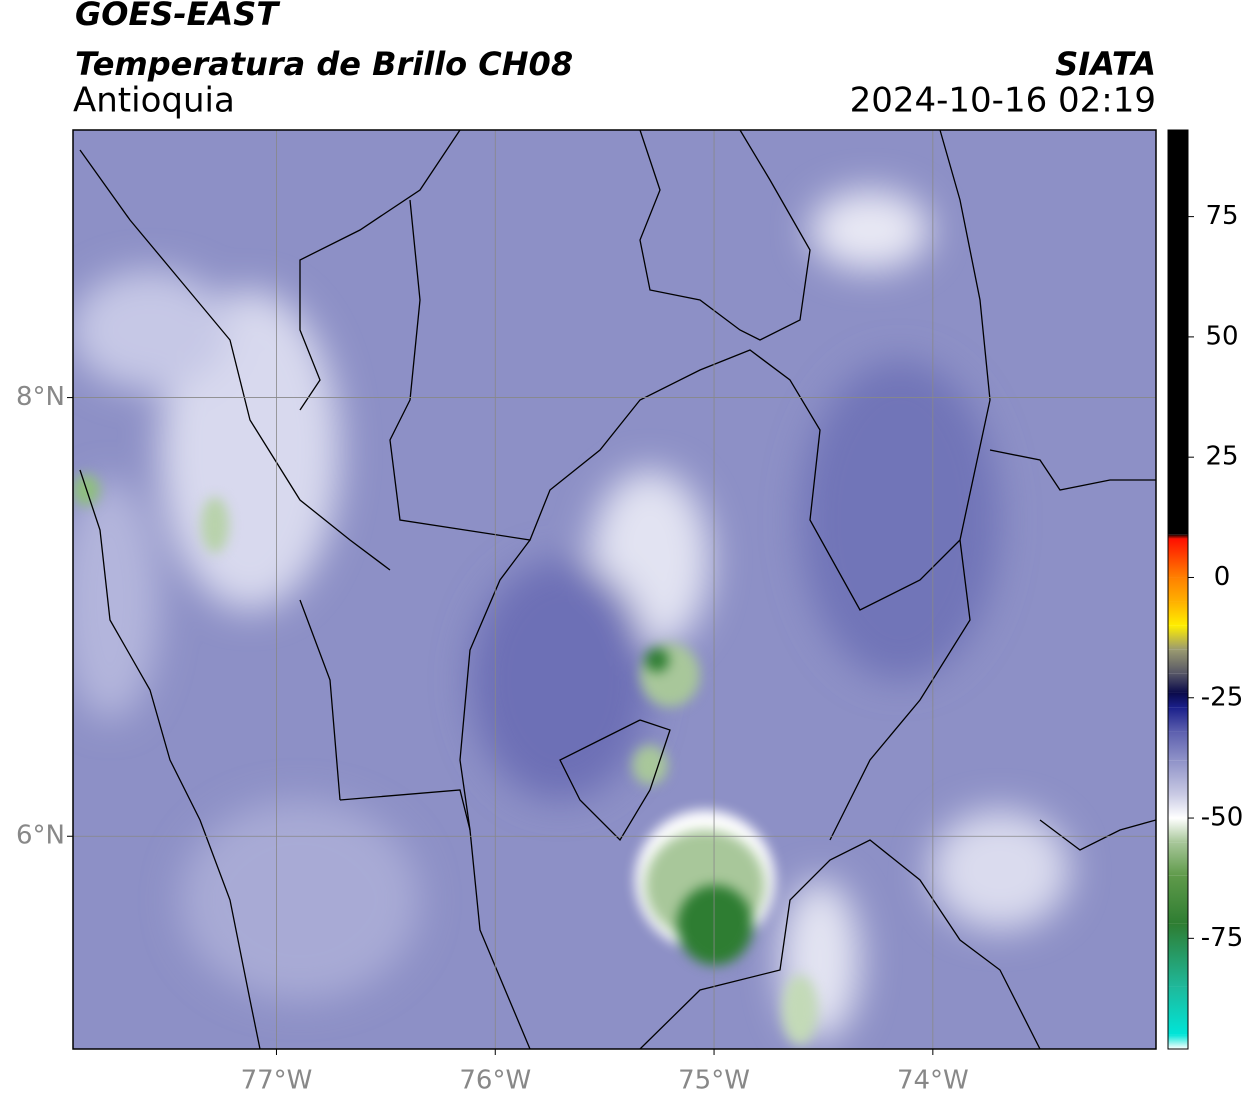 The height and width of the screenshot is (1103, 1252). I want to click on region: Antioquia, so click(154, 101).